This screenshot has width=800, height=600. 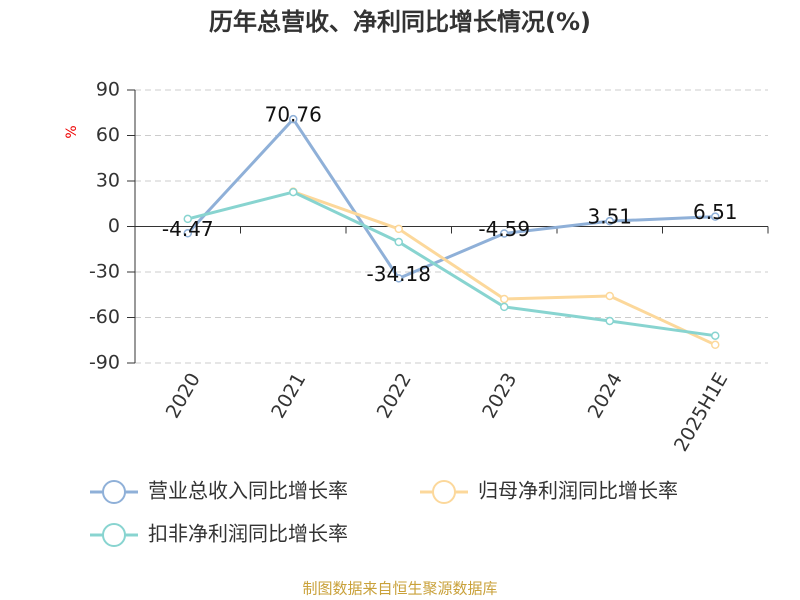 I want to click on data-label: -4.47, so click(x=188, y=229).